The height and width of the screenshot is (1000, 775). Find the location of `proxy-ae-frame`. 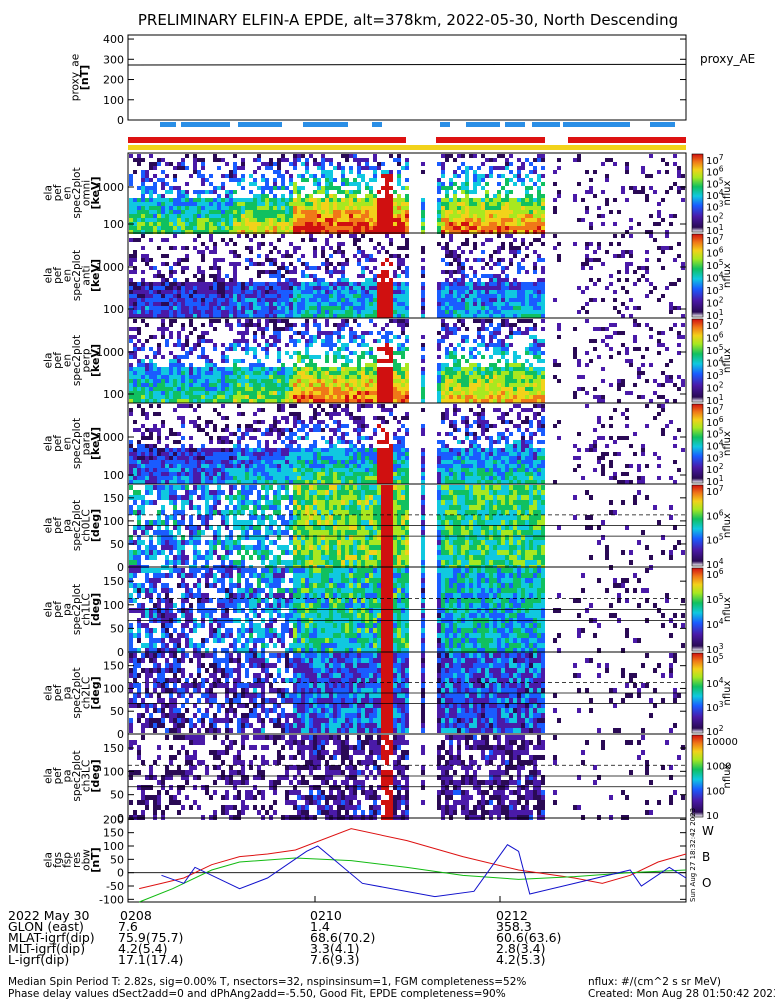

proxy-ae-frame is located at coordinates (407, 77).